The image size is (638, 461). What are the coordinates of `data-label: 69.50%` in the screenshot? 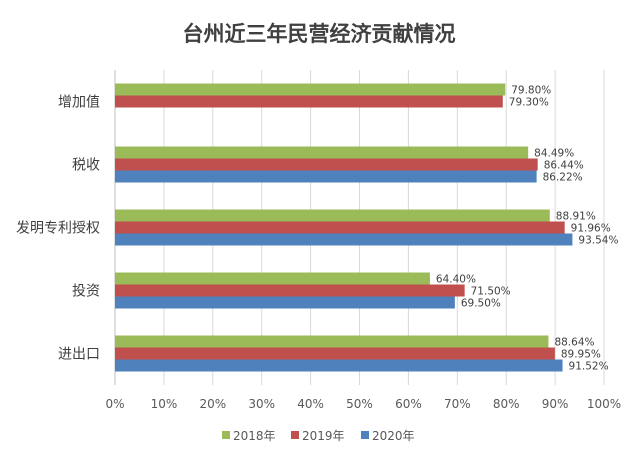 It's located at (481, 304).